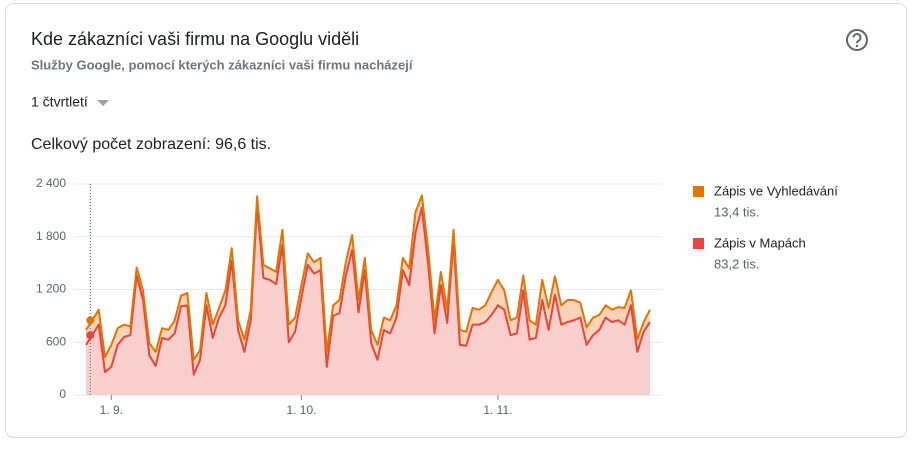  I want to click on period-dropdown: 1 čtvrtletí, so click(70, 102).